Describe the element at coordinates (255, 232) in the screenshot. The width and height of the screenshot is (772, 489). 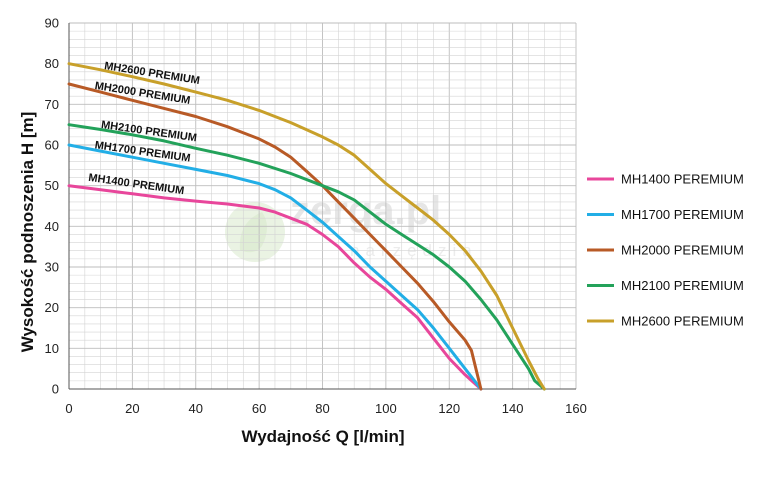
I see `watermark-logo-icon` at that location.